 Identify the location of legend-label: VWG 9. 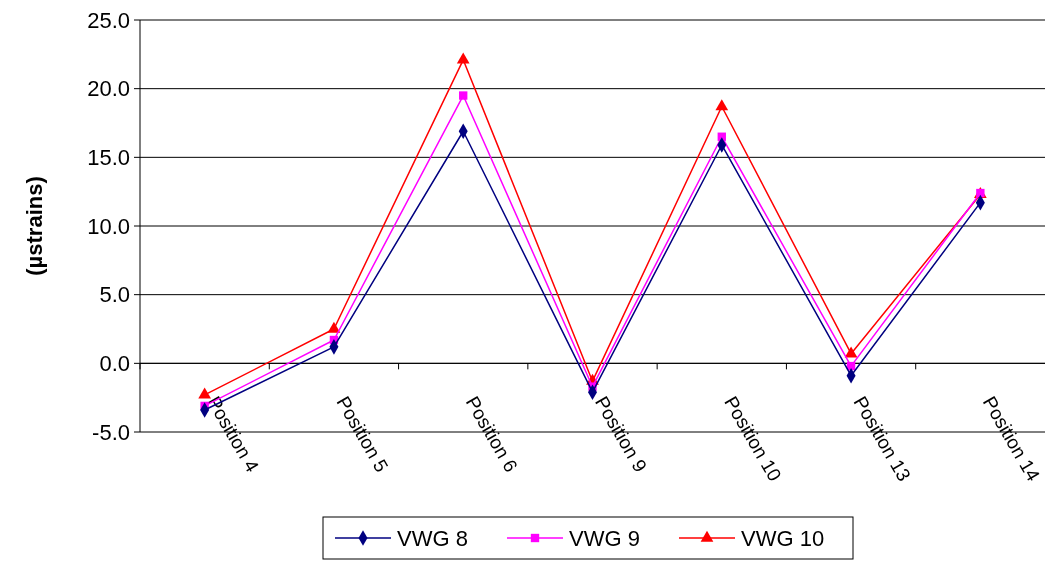
(604, 538).